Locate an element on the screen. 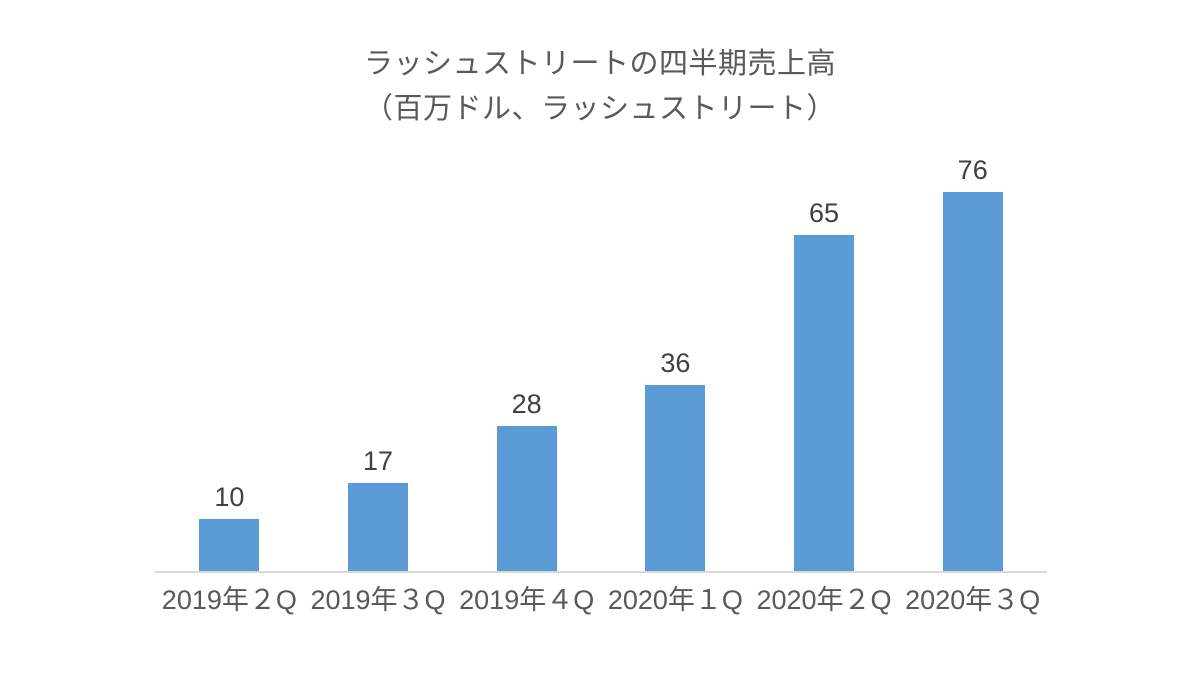 Image resolution: width=1200 pixels, height=675 pixels. bar-column: 28 is located at coordinates (526, 364).